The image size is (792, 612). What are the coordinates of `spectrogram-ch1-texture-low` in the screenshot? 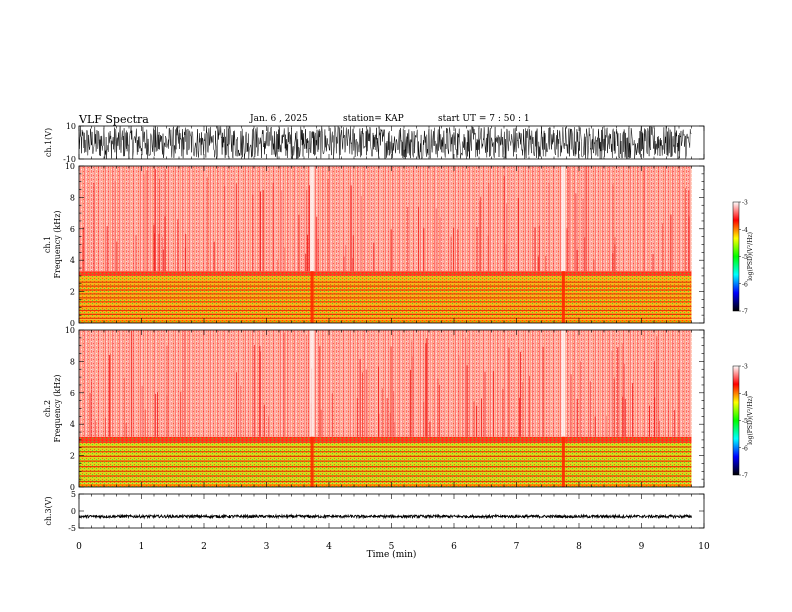 It's located at (385, 297).